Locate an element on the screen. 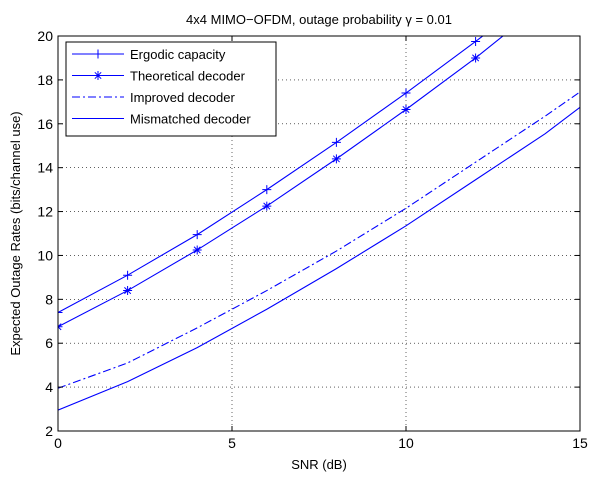 The image size is (590, 477). legend-item-improved-decoder: Improved decoder is located at coordinates (153, 97).